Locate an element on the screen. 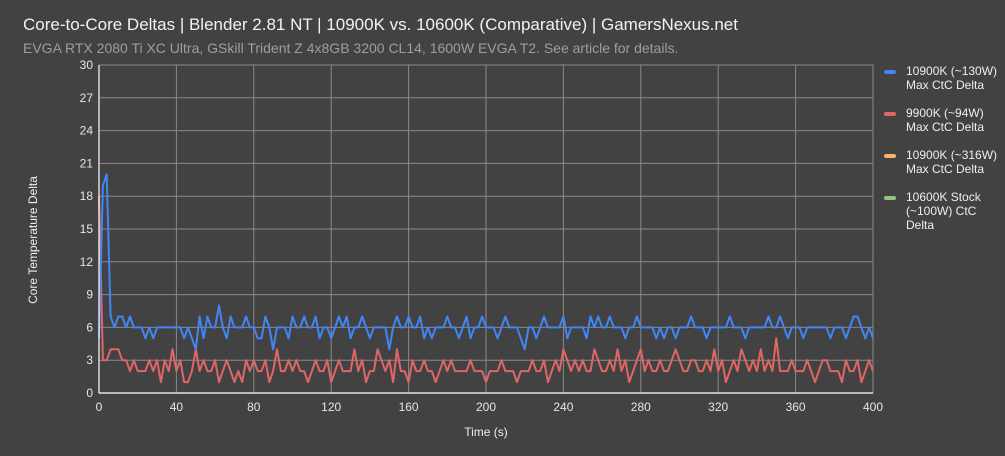 The width and height of the screenshot is (1005, 456). legend-item-10900k-130w: 10900K (~130W) Max CtC Delta is located at coordinates (943, 78).